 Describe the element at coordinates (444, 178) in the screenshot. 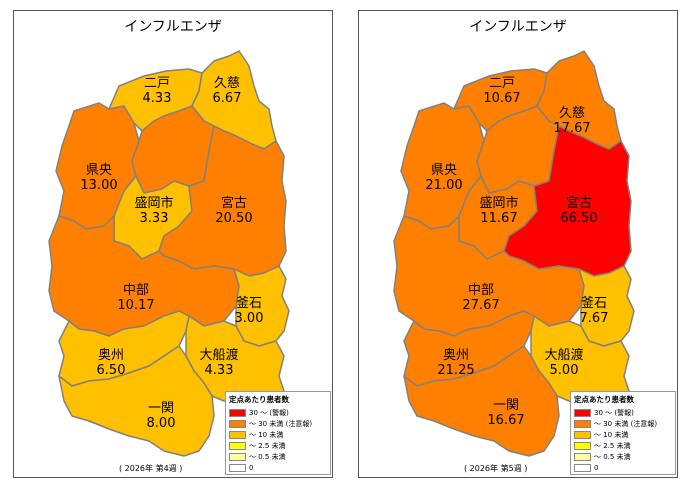

I see `region-label-kenou: 県央 21.00` at that location.